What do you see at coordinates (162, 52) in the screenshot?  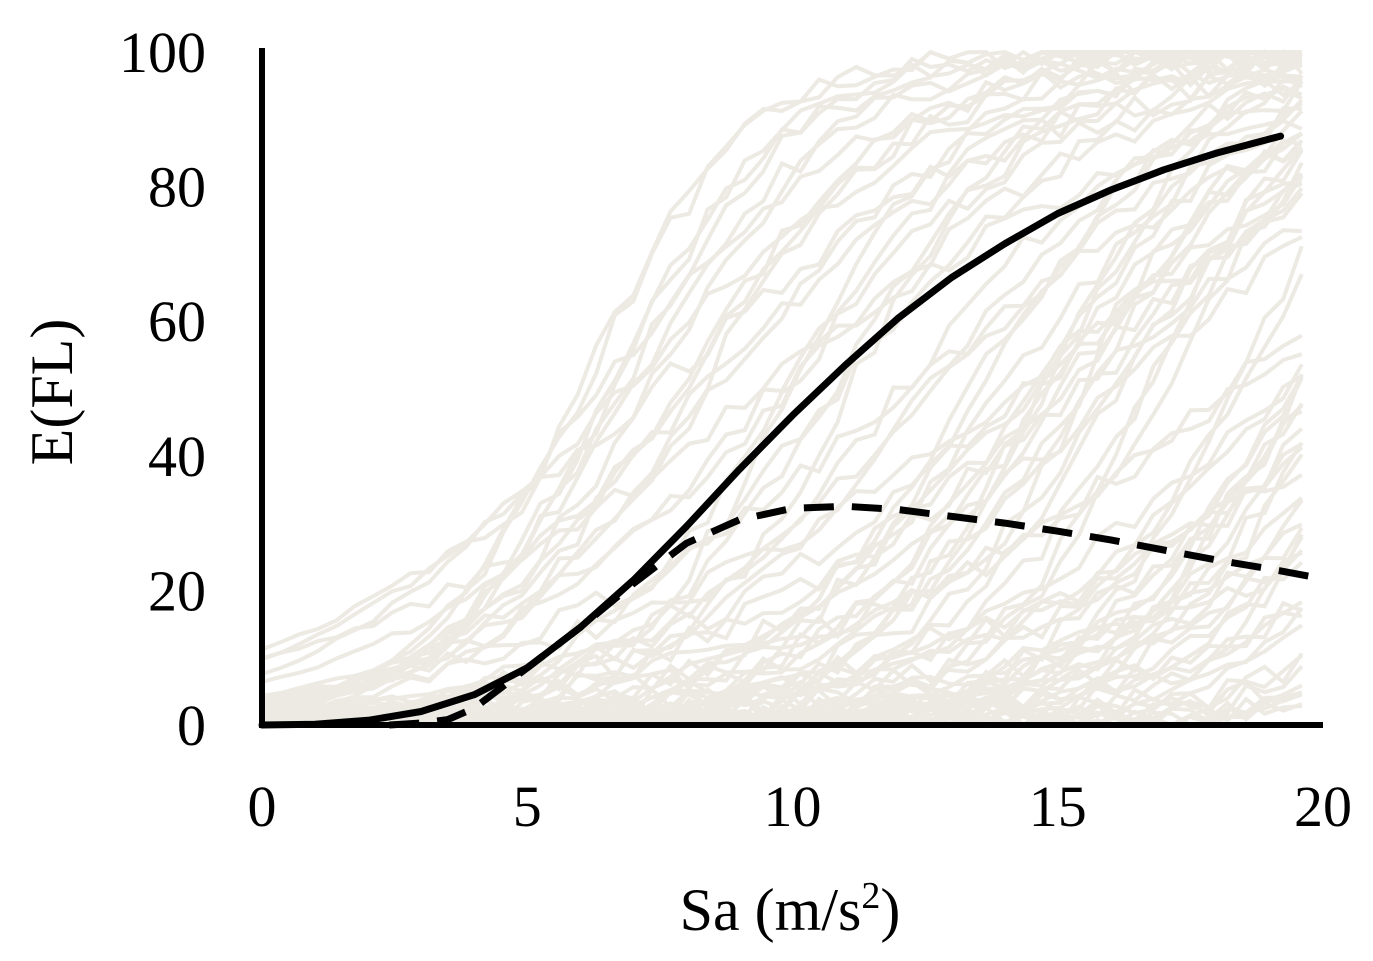 I see `y-tick-label: 100` at bounding box center [162, 52].